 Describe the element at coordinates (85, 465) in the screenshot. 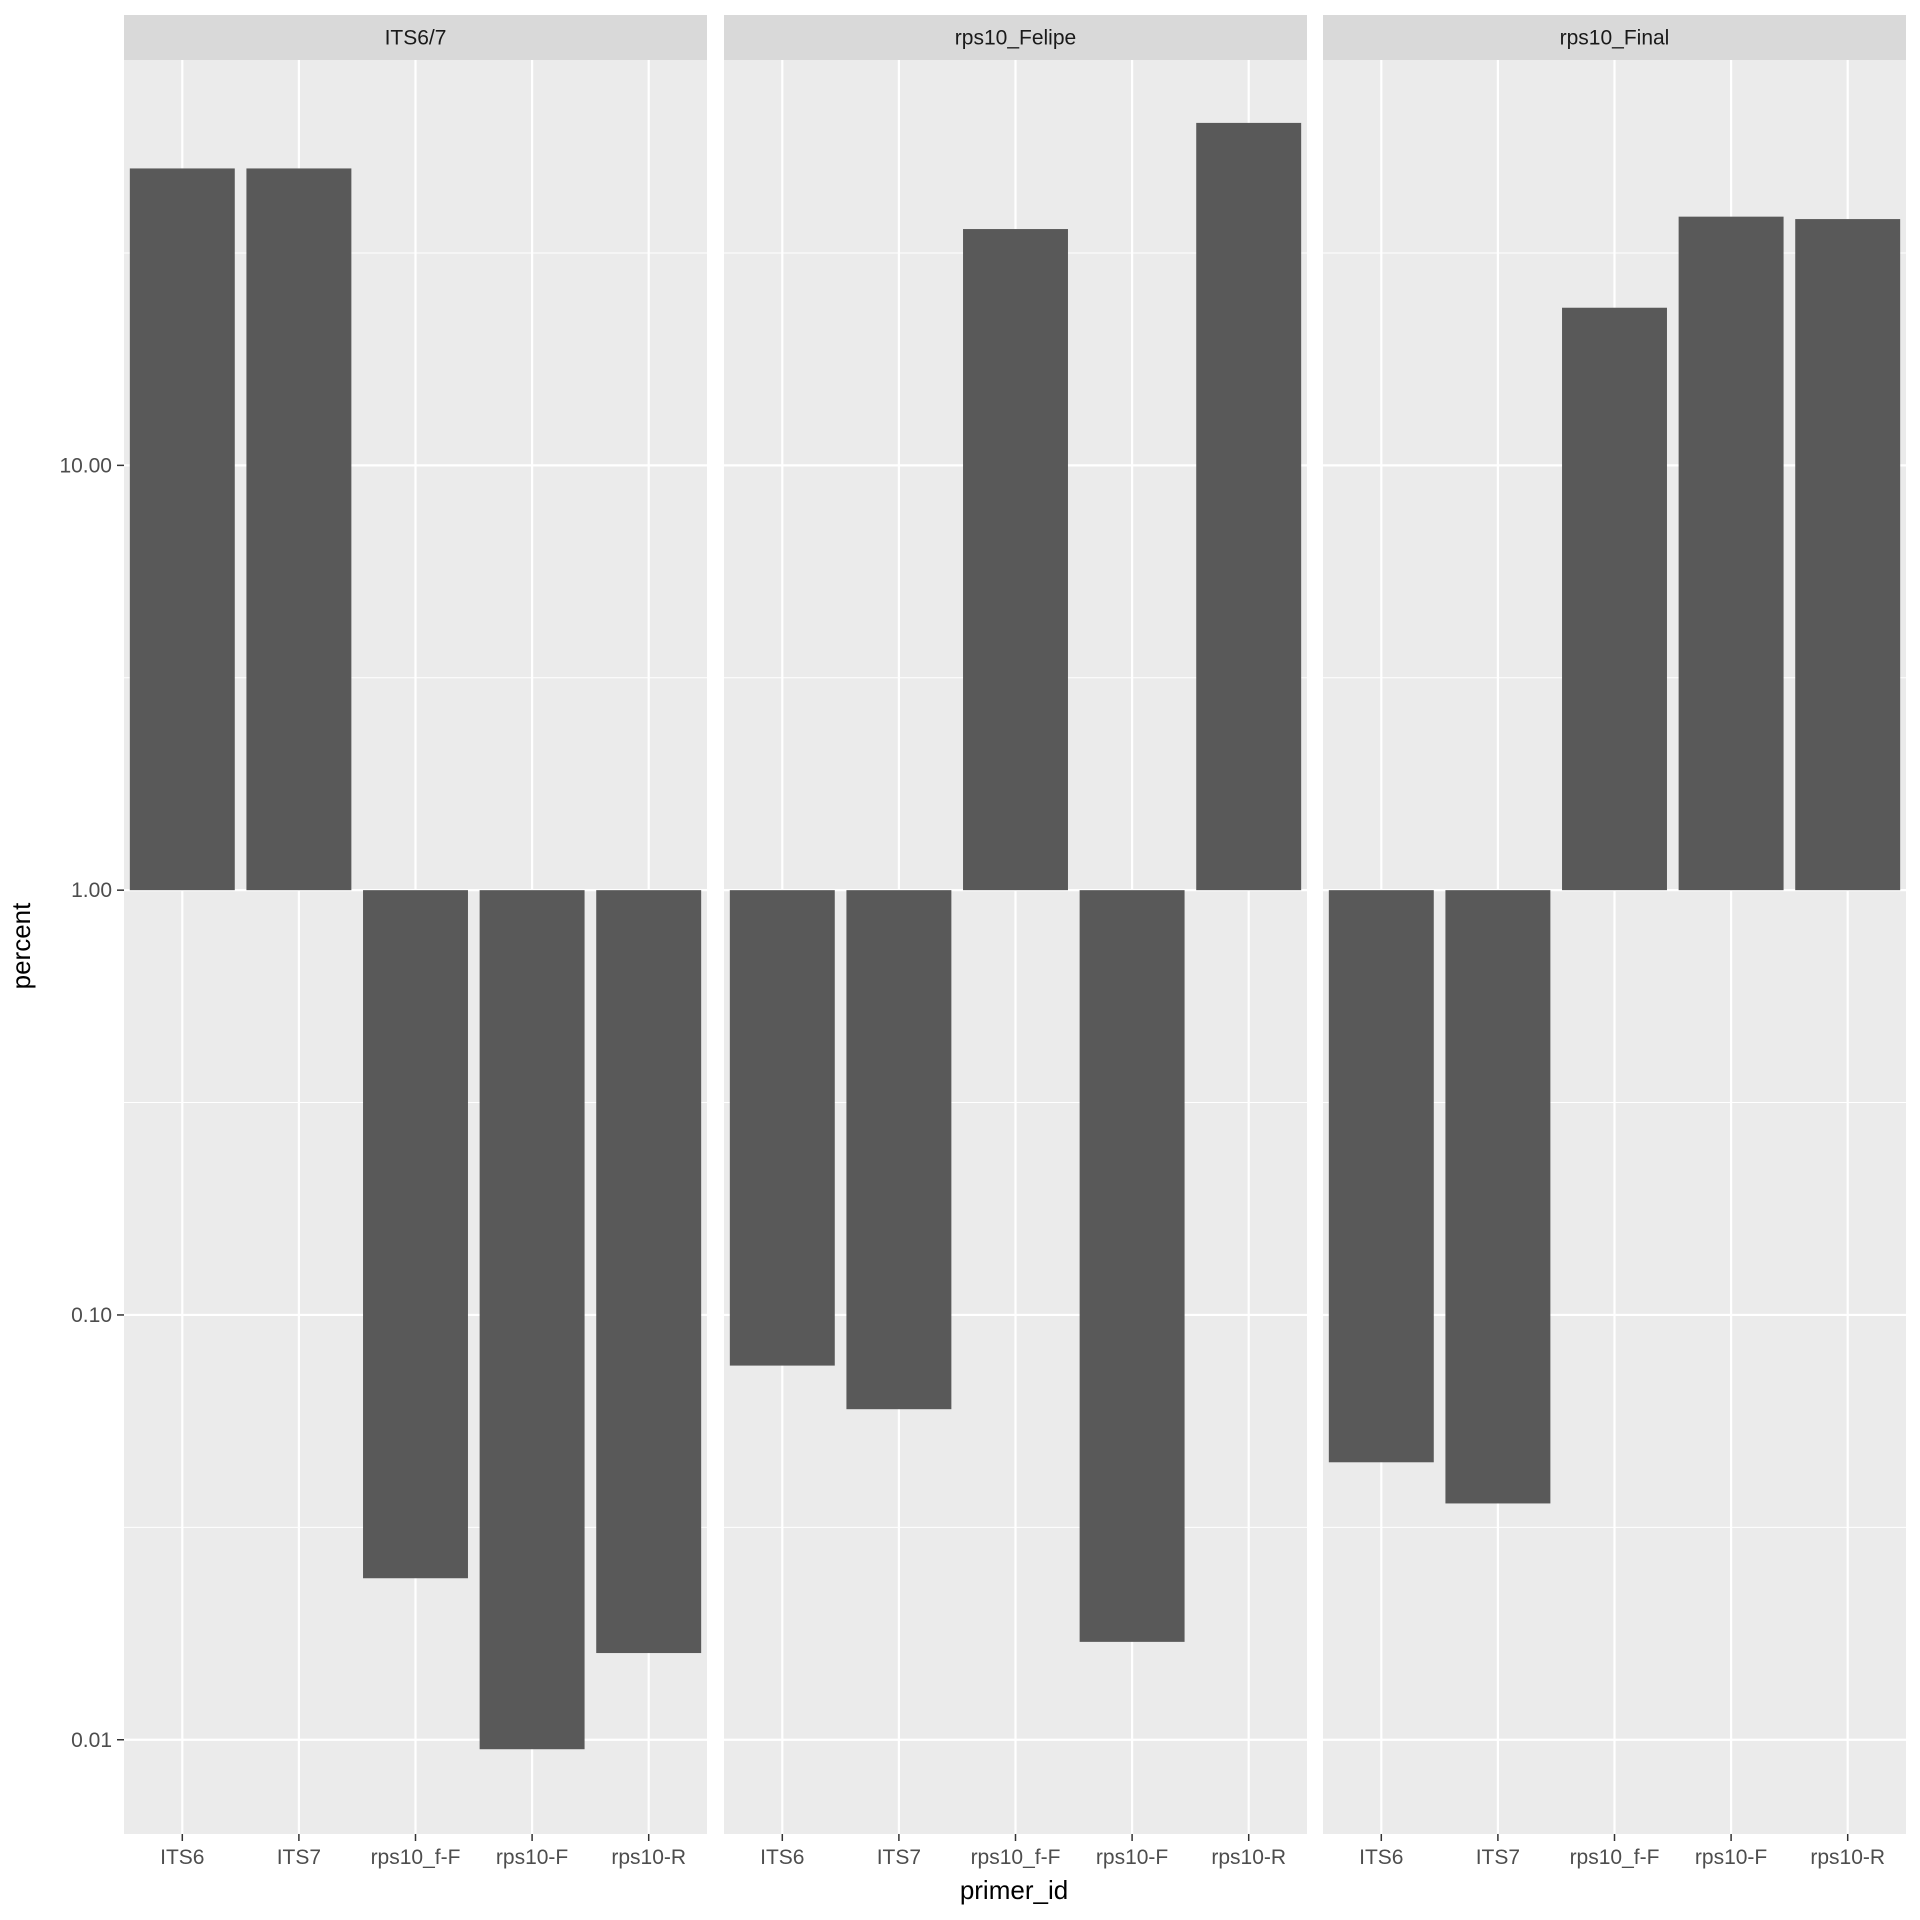

I see `y-tick-label: 10.00` at that location.